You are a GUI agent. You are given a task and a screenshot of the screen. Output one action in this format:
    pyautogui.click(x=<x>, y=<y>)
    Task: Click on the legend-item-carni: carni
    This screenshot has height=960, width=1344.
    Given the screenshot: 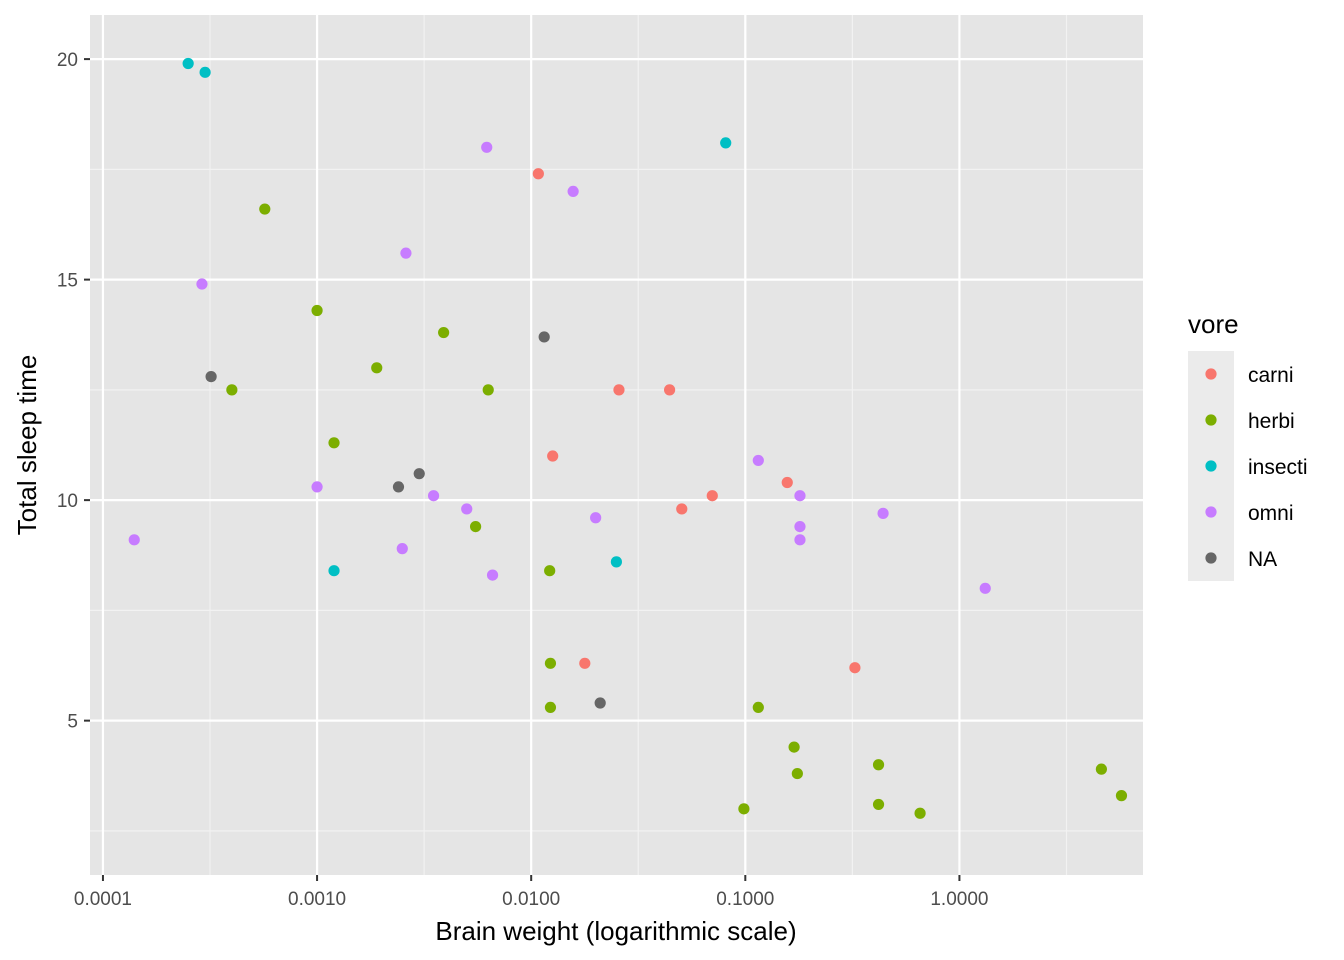 What is the action you would take?
    pyautogui.click(x=1249, y=375)
    